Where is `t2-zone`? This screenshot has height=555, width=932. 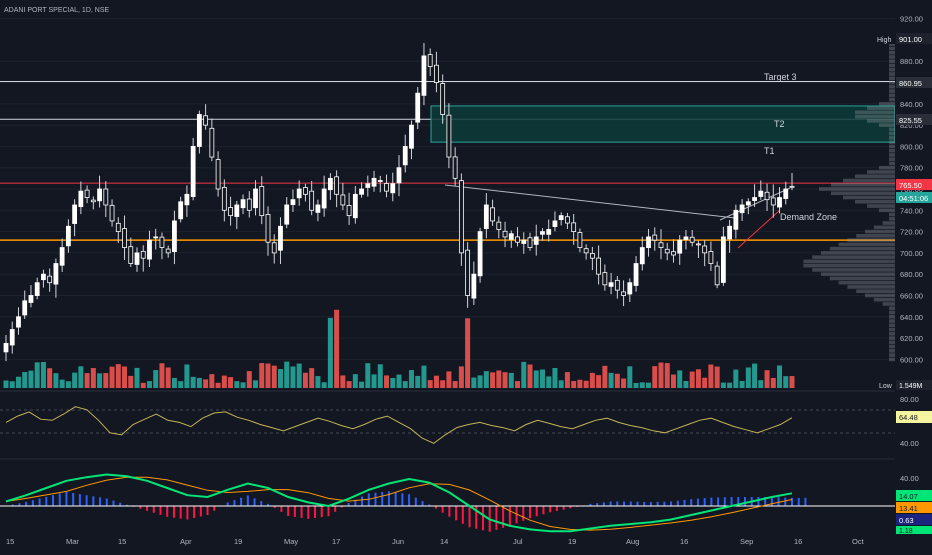
t2-zone is located at coordinates (663, 124).